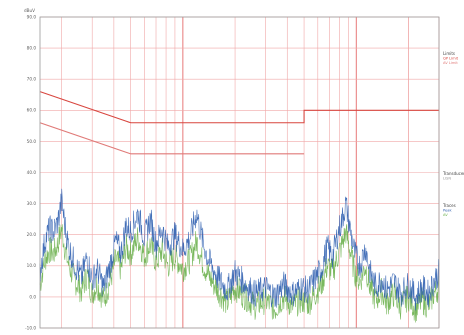 The image size is (464, 335). Describe the element at coordinates (32, 110) in the screenshot. I see `y-tick-label: 60.0` at that location.